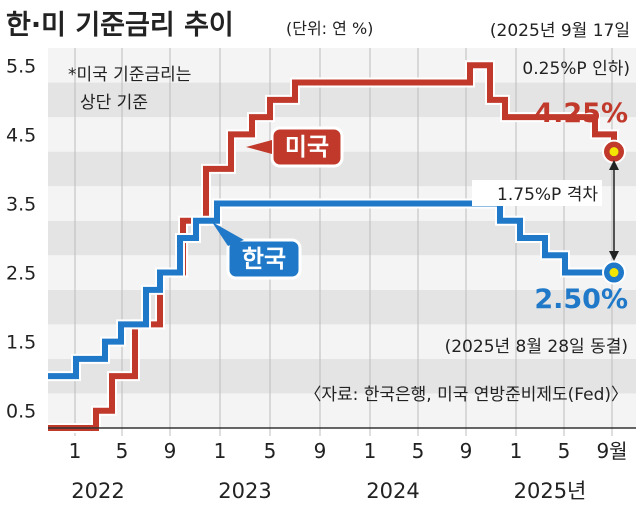 The height and width of the screenshot is (510, 640). I want to click on unit-note: (단위: 연 %), so click(329, 28).